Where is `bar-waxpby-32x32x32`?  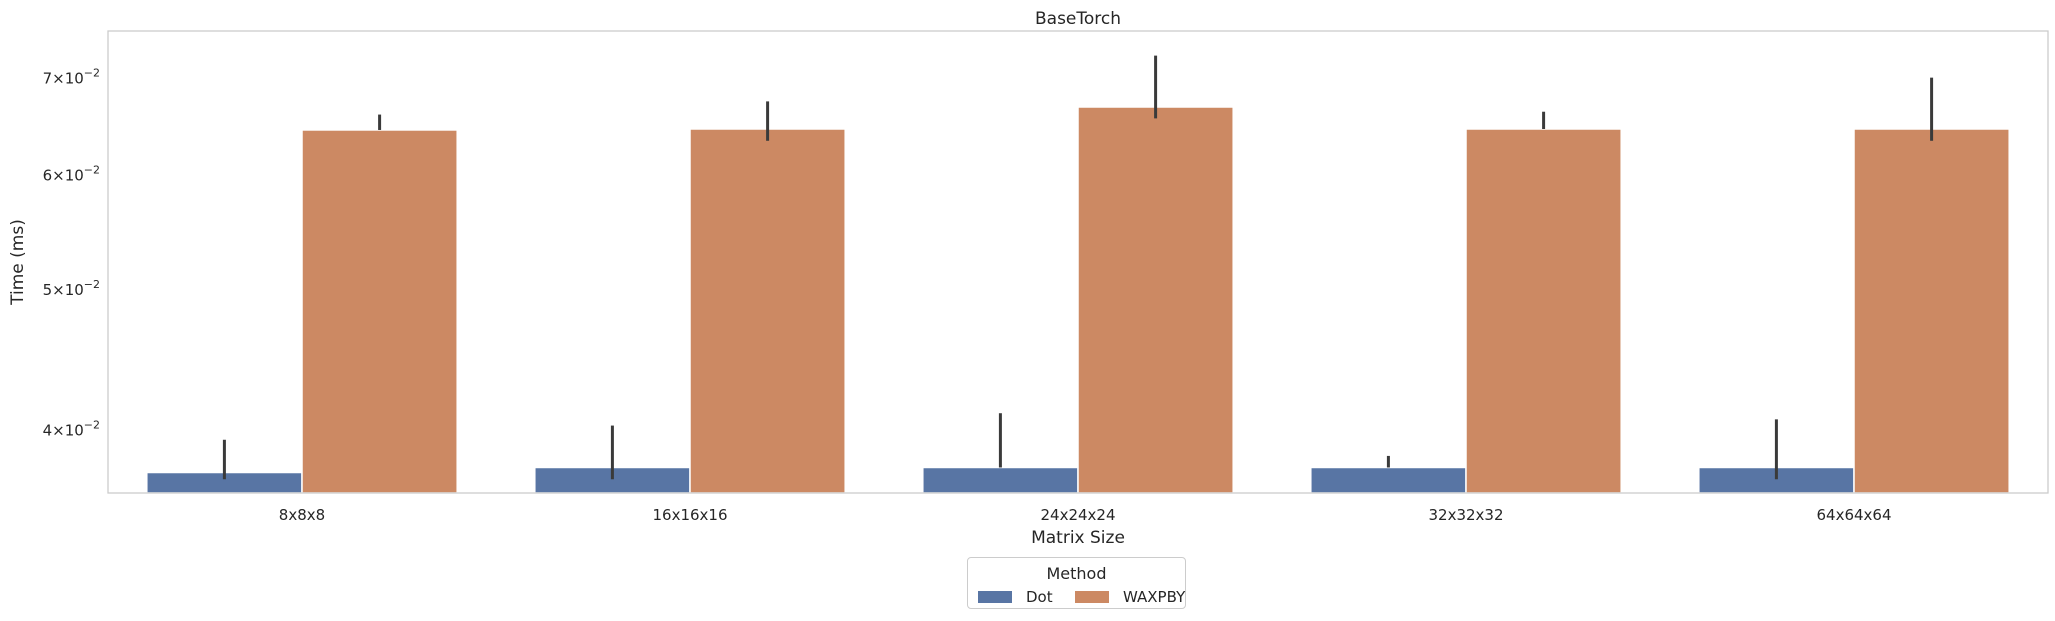
bar-waxpby-32x32x32 is located at coordinates (1543, 311).